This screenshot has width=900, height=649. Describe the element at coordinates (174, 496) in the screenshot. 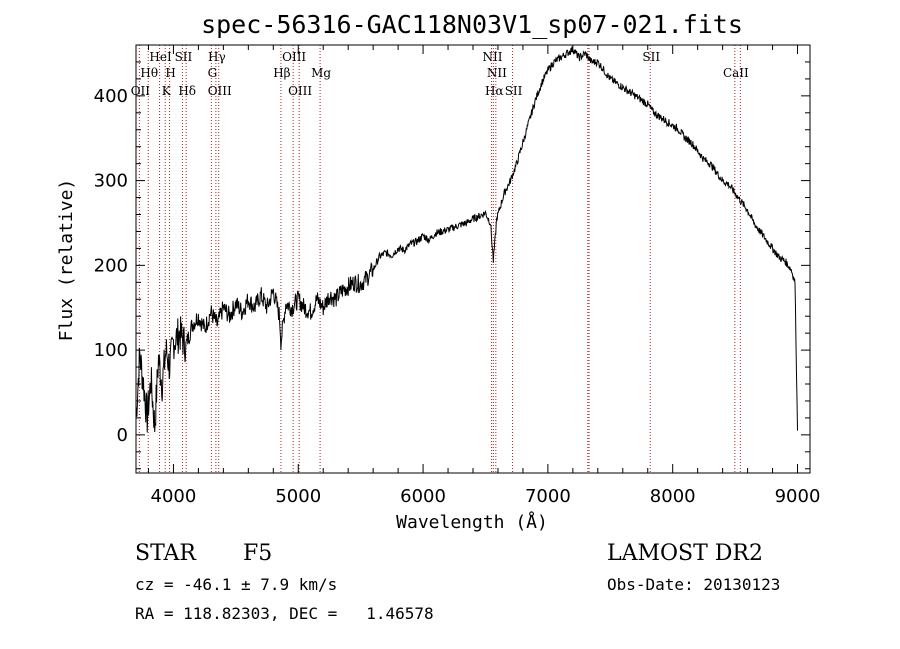

I see `x-tick-label: 4000` at that location.